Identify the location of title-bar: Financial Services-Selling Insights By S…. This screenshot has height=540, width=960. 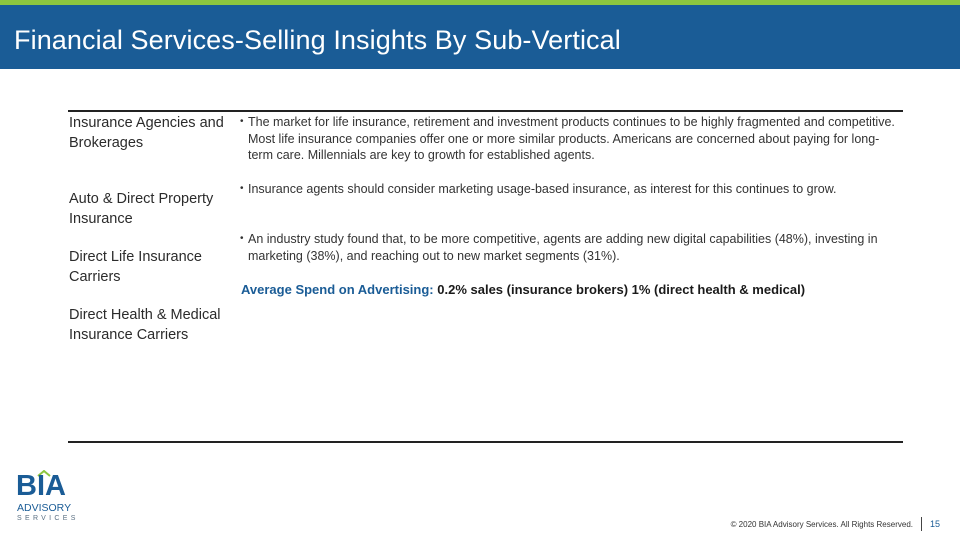
(480, 37).